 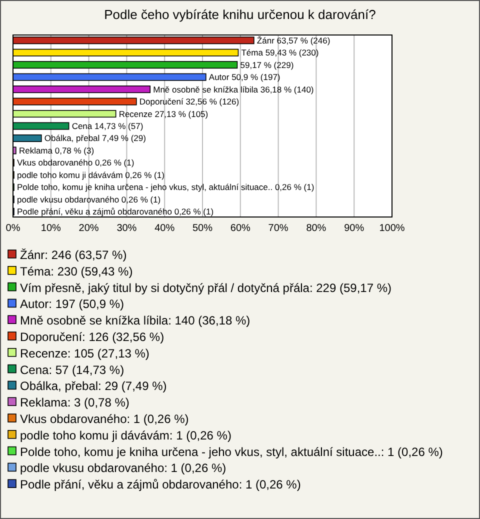 What do you see at coordinates (13, 228) in the screenshot?
I see `x-tick-label: 0%` at bounding box center [13, 228].